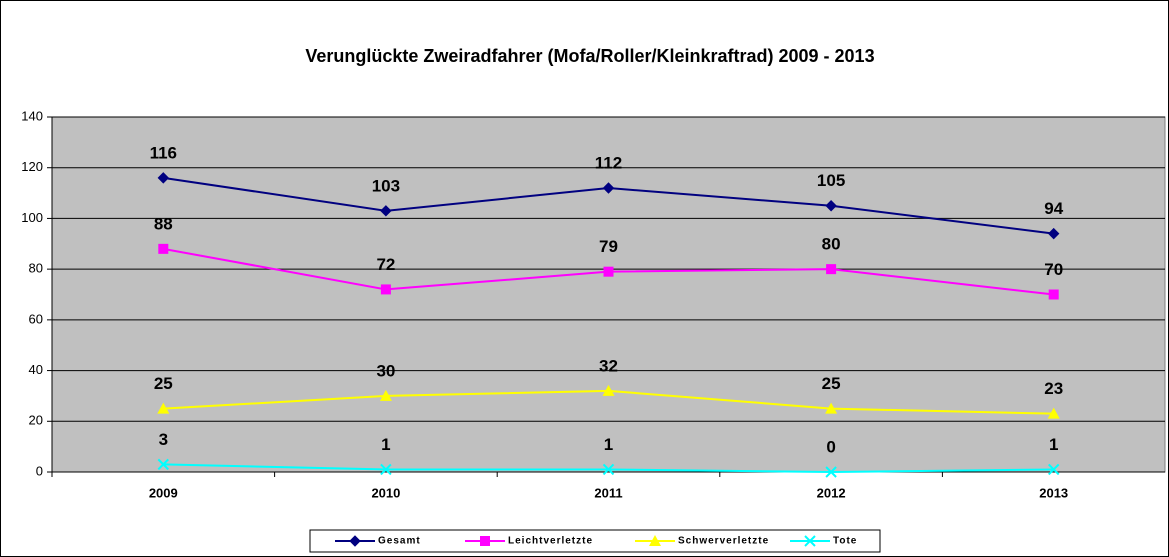  Describe the element at coordinates (163, 439) in the screenshot. I see `data-label: 3` at that location.